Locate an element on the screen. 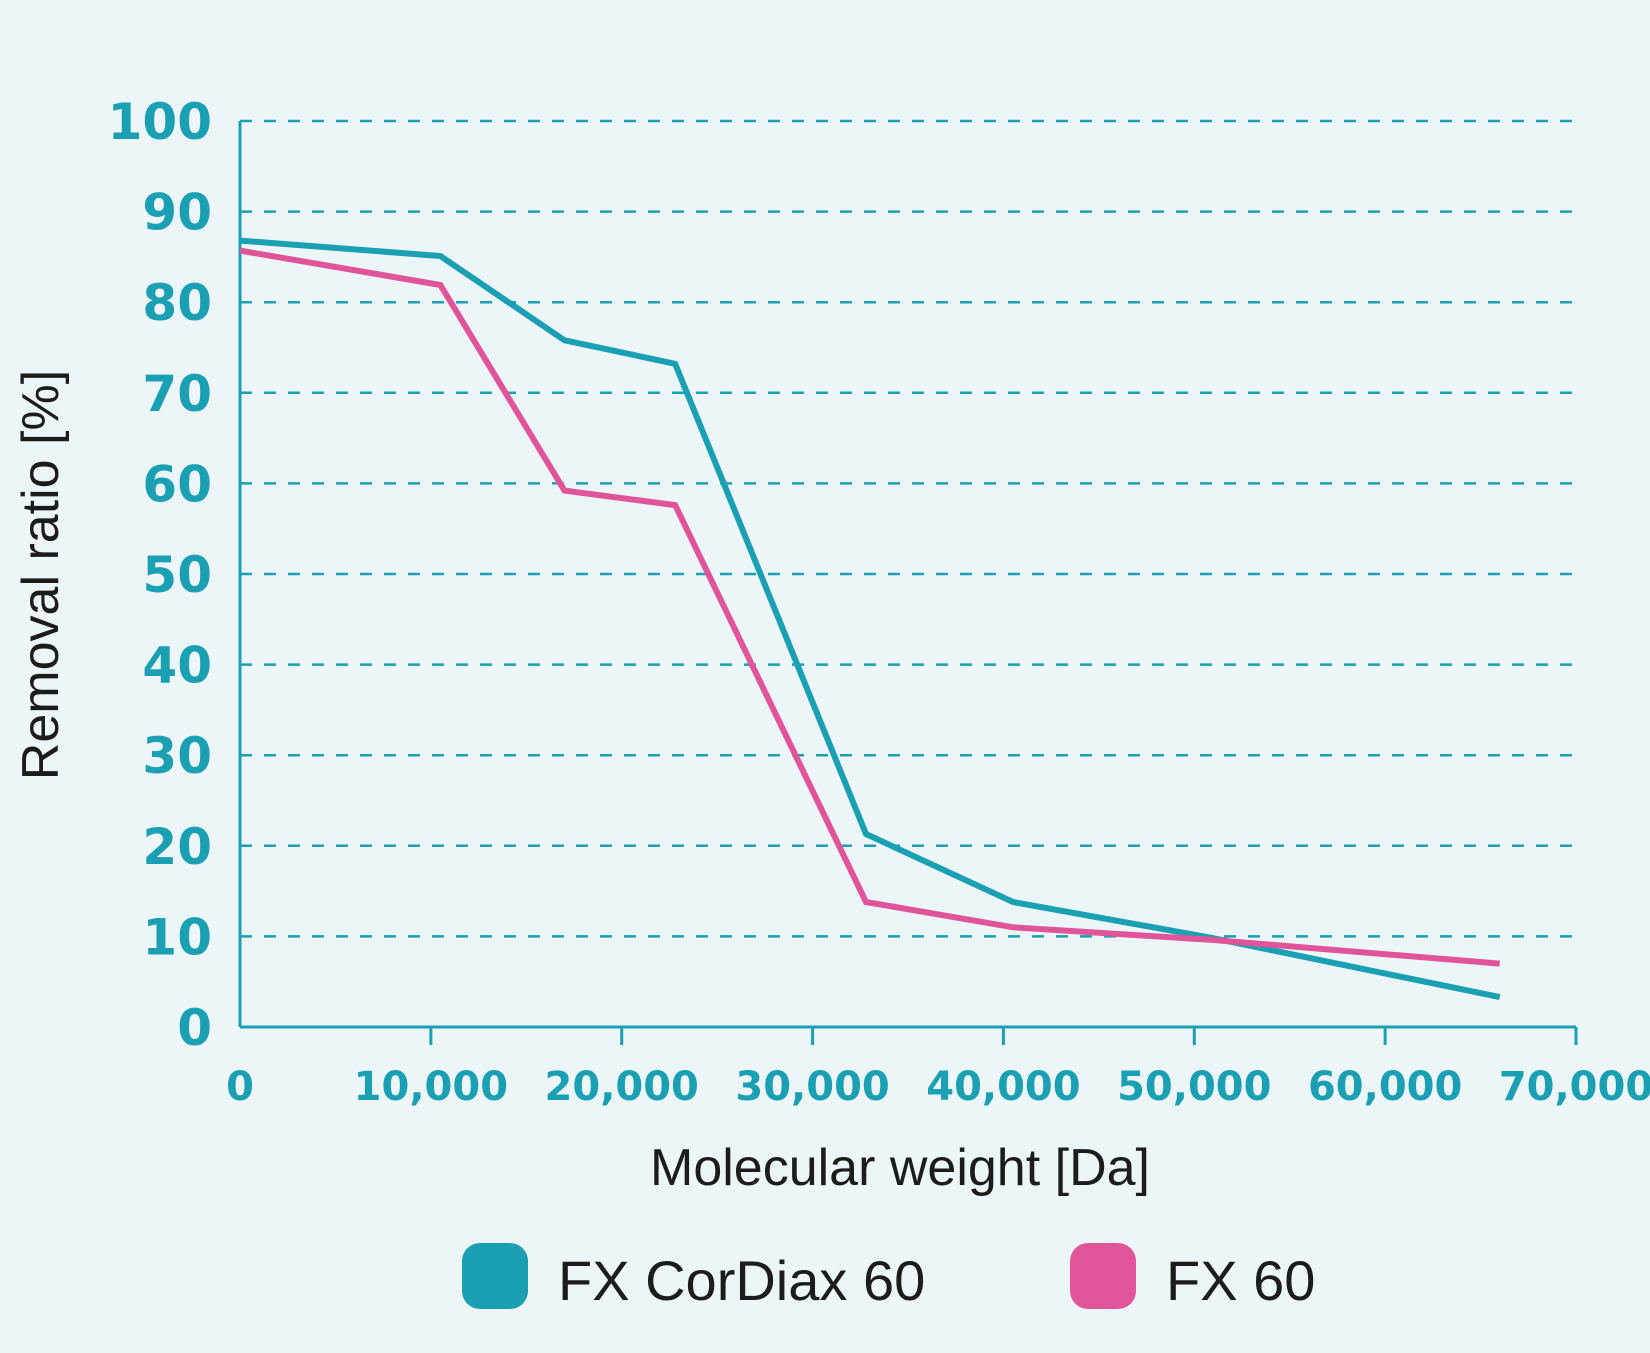  y-tick-label: 30 is located at coordinates (177, 756).